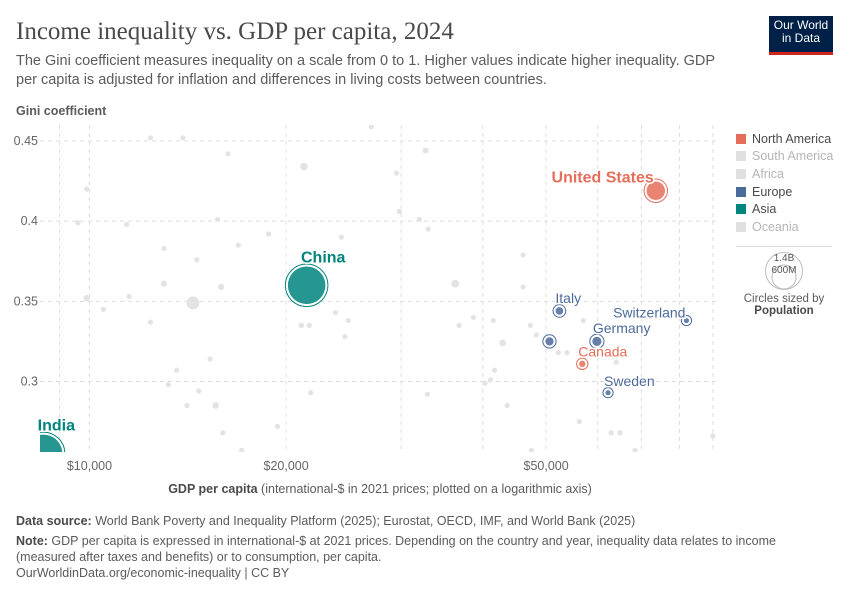 Image resolution: width=850 pixels, height=600 pixels. I want to click on data-point-switzerland, so click(686, 320).